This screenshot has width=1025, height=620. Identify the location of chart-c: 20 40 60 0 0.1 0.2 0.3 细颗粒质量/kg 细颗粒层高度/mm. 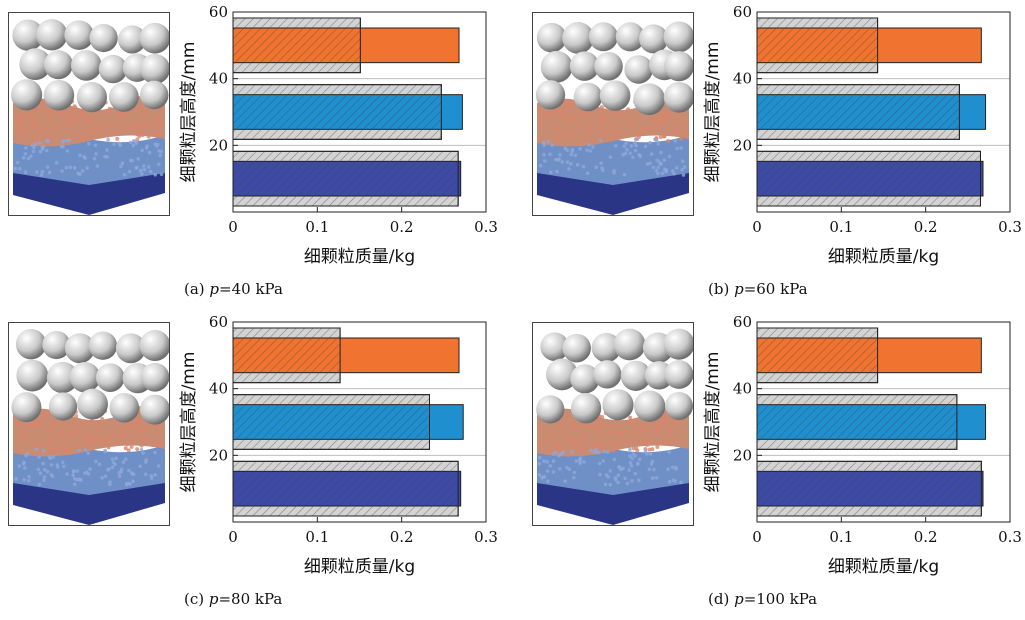
(338, 445).